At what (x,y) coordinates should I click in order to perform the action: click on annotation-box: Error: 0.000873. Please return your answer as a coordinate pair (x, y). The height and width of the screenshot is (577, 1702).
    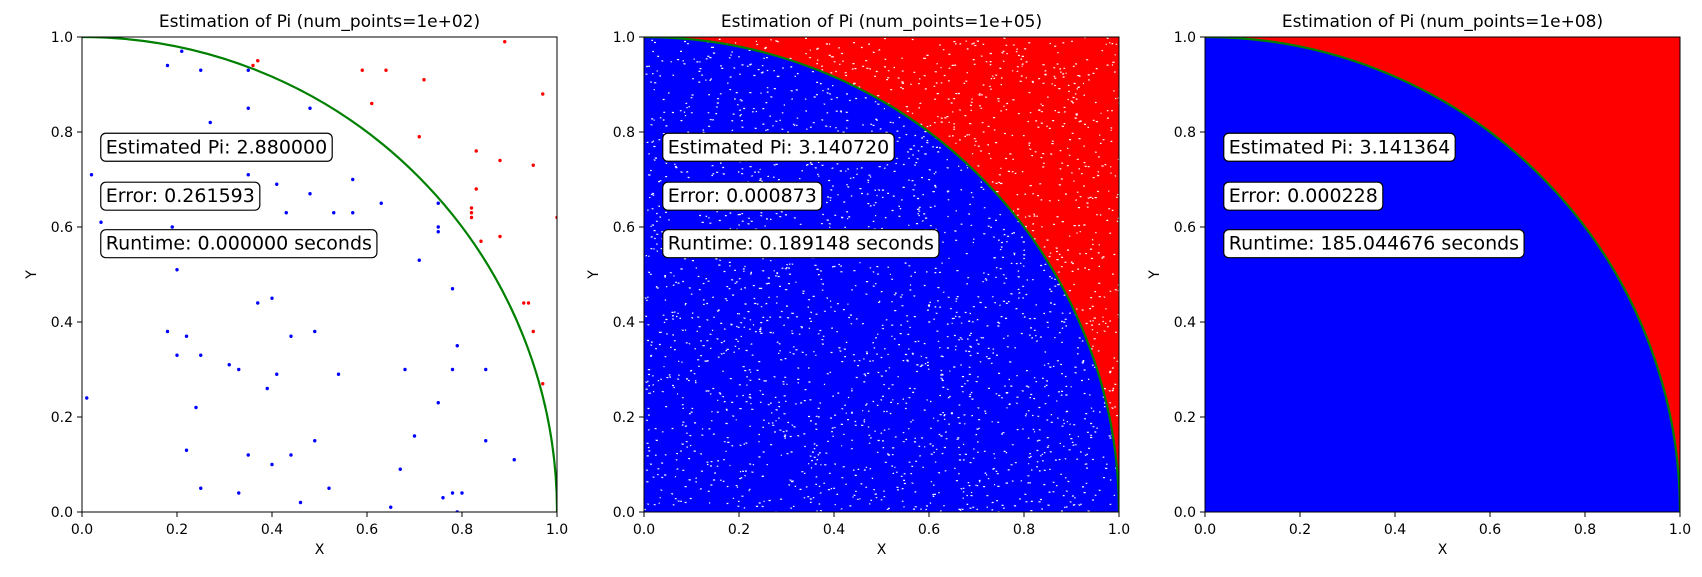
    Looking at the image, I should click on (742, 196).